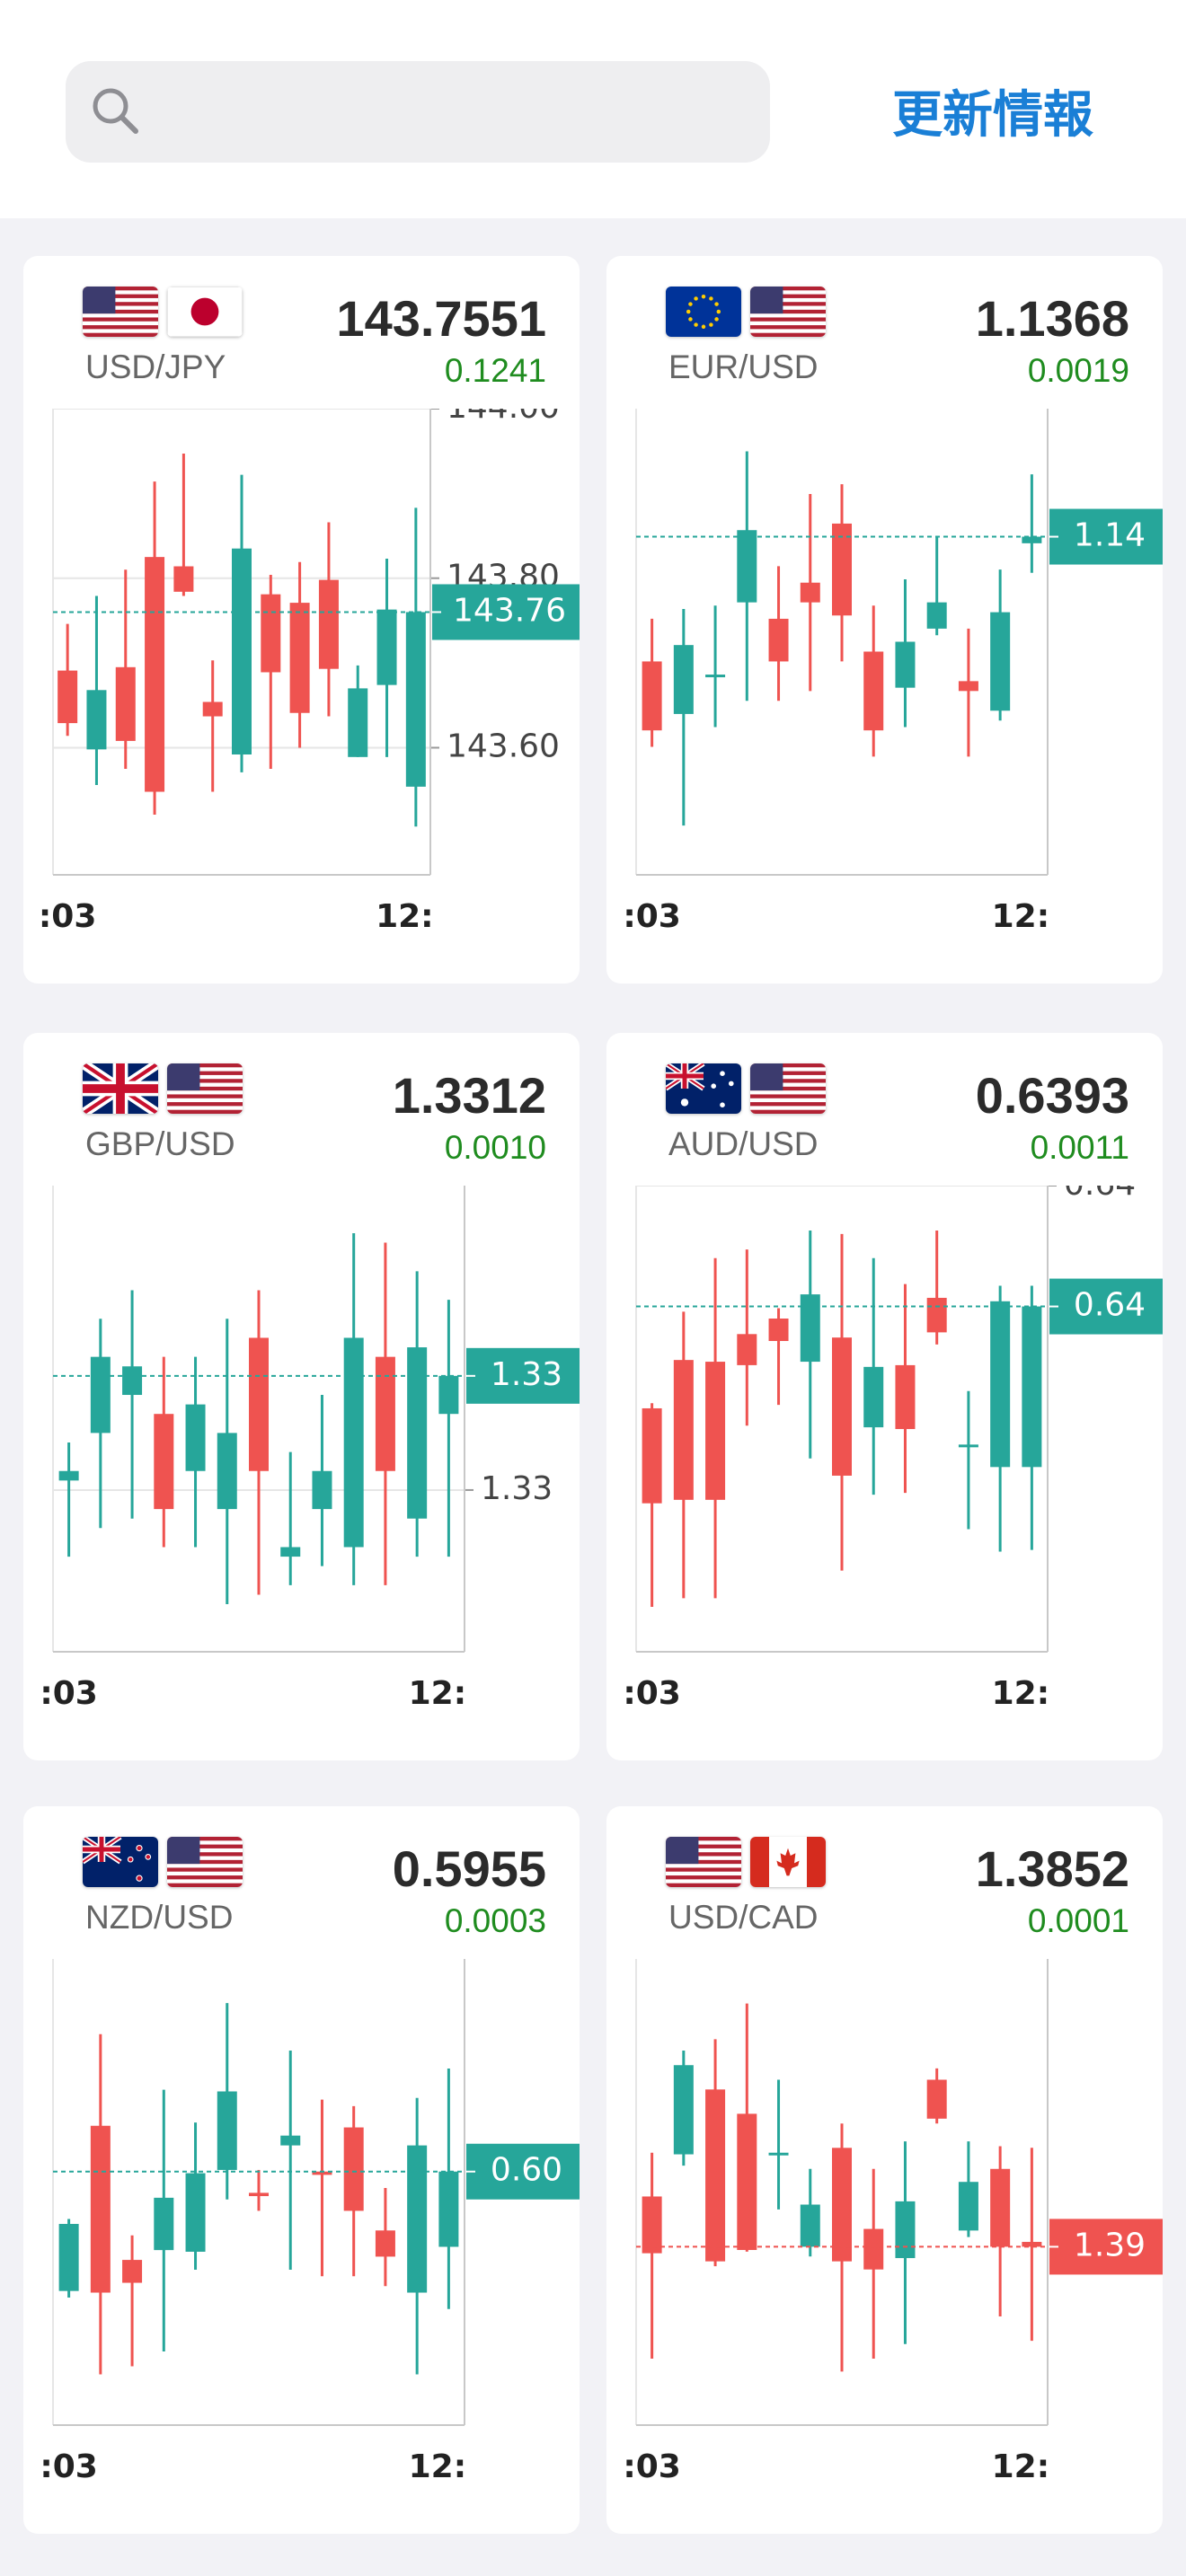 This screenshot has width=1186, height=2576. I want to click on pair-name: USD/CAD, so click(743, 1917).